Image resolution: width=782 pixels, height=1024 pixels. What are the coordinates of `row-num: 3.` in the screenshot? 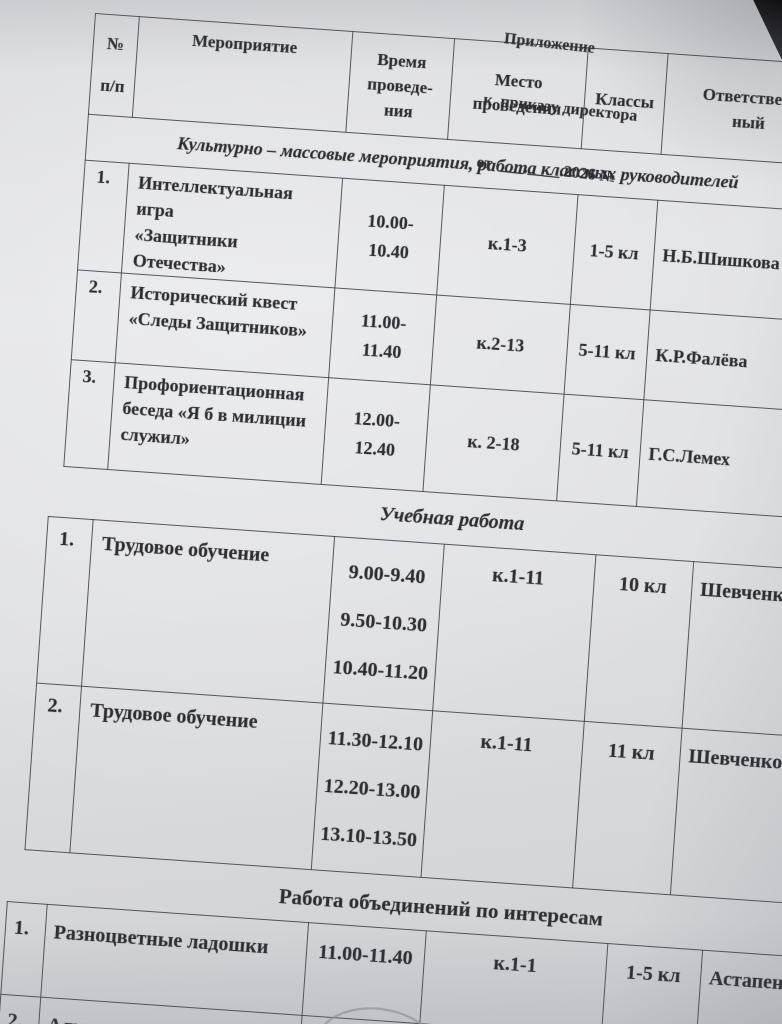 It's located at (89, 414).